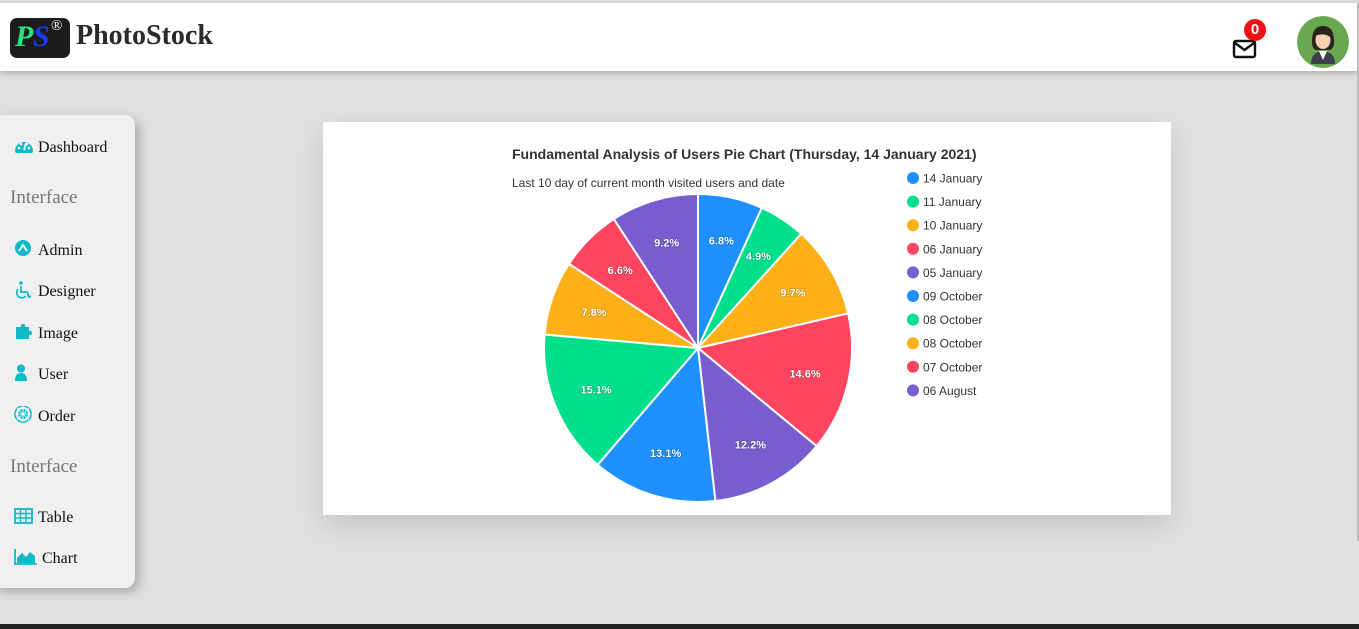  I want to click on logo-letter-s: S, so click(41, 36).